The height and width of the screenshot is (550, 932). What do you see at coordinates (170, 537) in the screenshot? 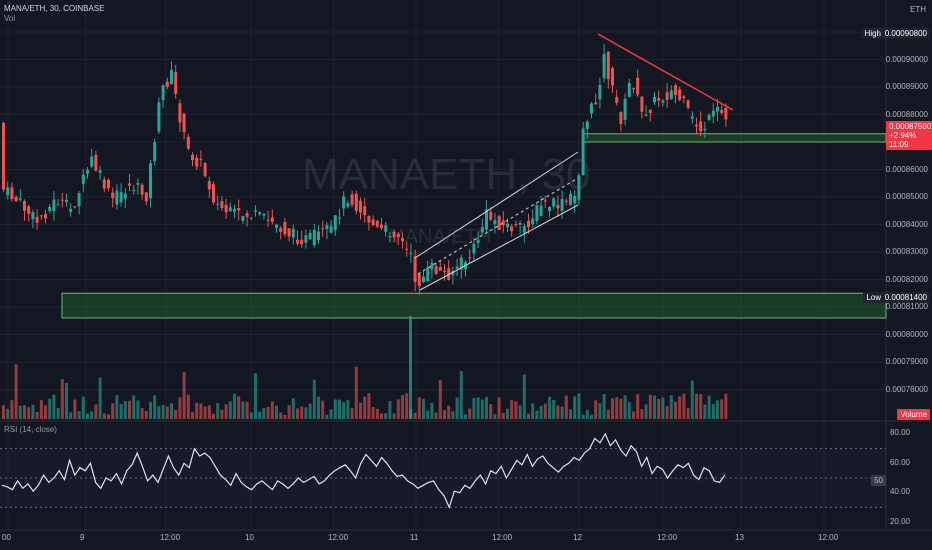
I see `time-tick: 12:00` at bounding box center [170, 537].